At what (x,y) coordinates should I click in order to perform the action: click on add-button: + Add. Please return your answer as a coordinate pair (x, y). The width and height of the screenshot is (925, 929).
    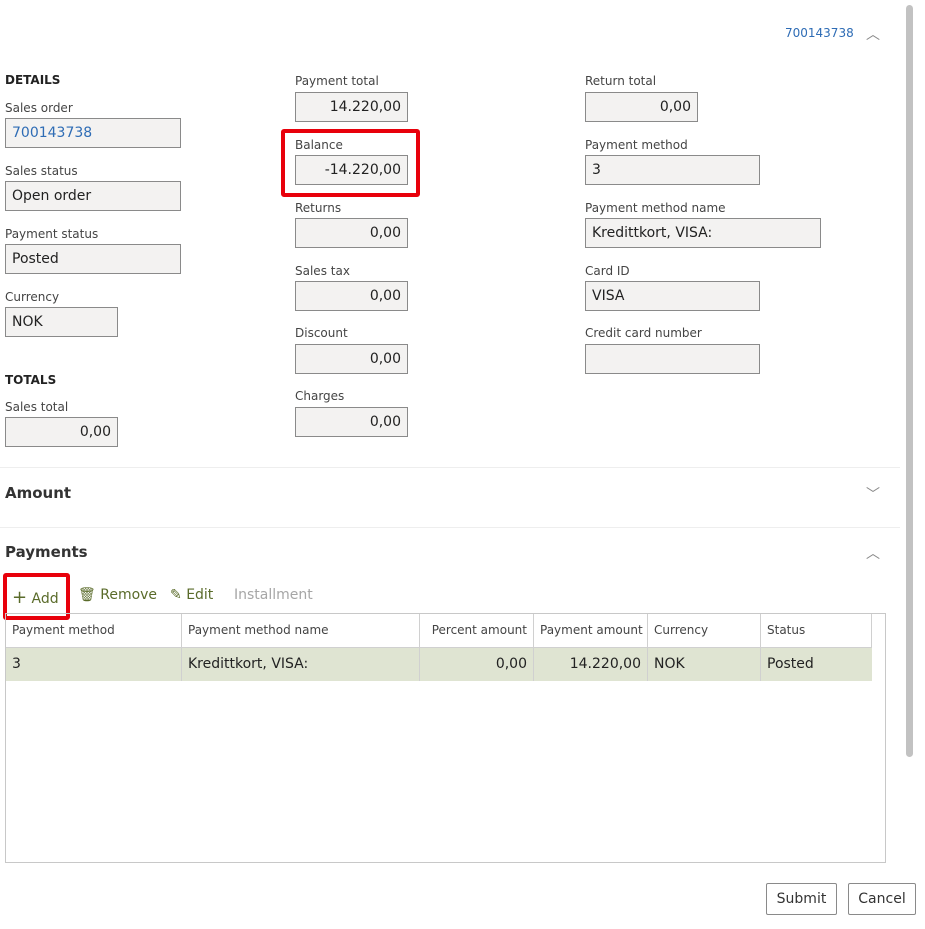
    Looking at the image, I should click on (35, 597).